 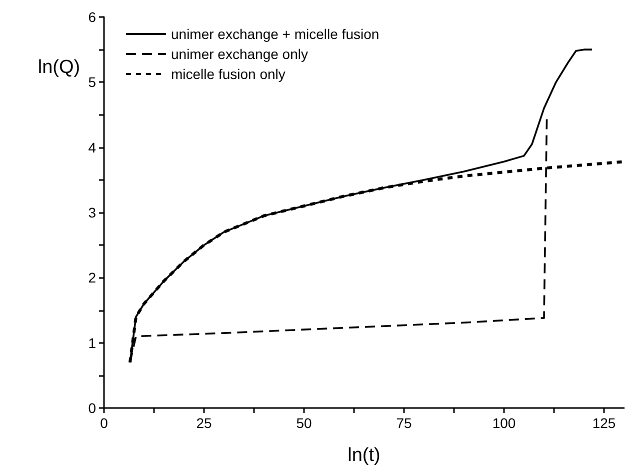 I want to click on legend-label: unimer exchange + micelle fusion, so click(x=275, y=34).